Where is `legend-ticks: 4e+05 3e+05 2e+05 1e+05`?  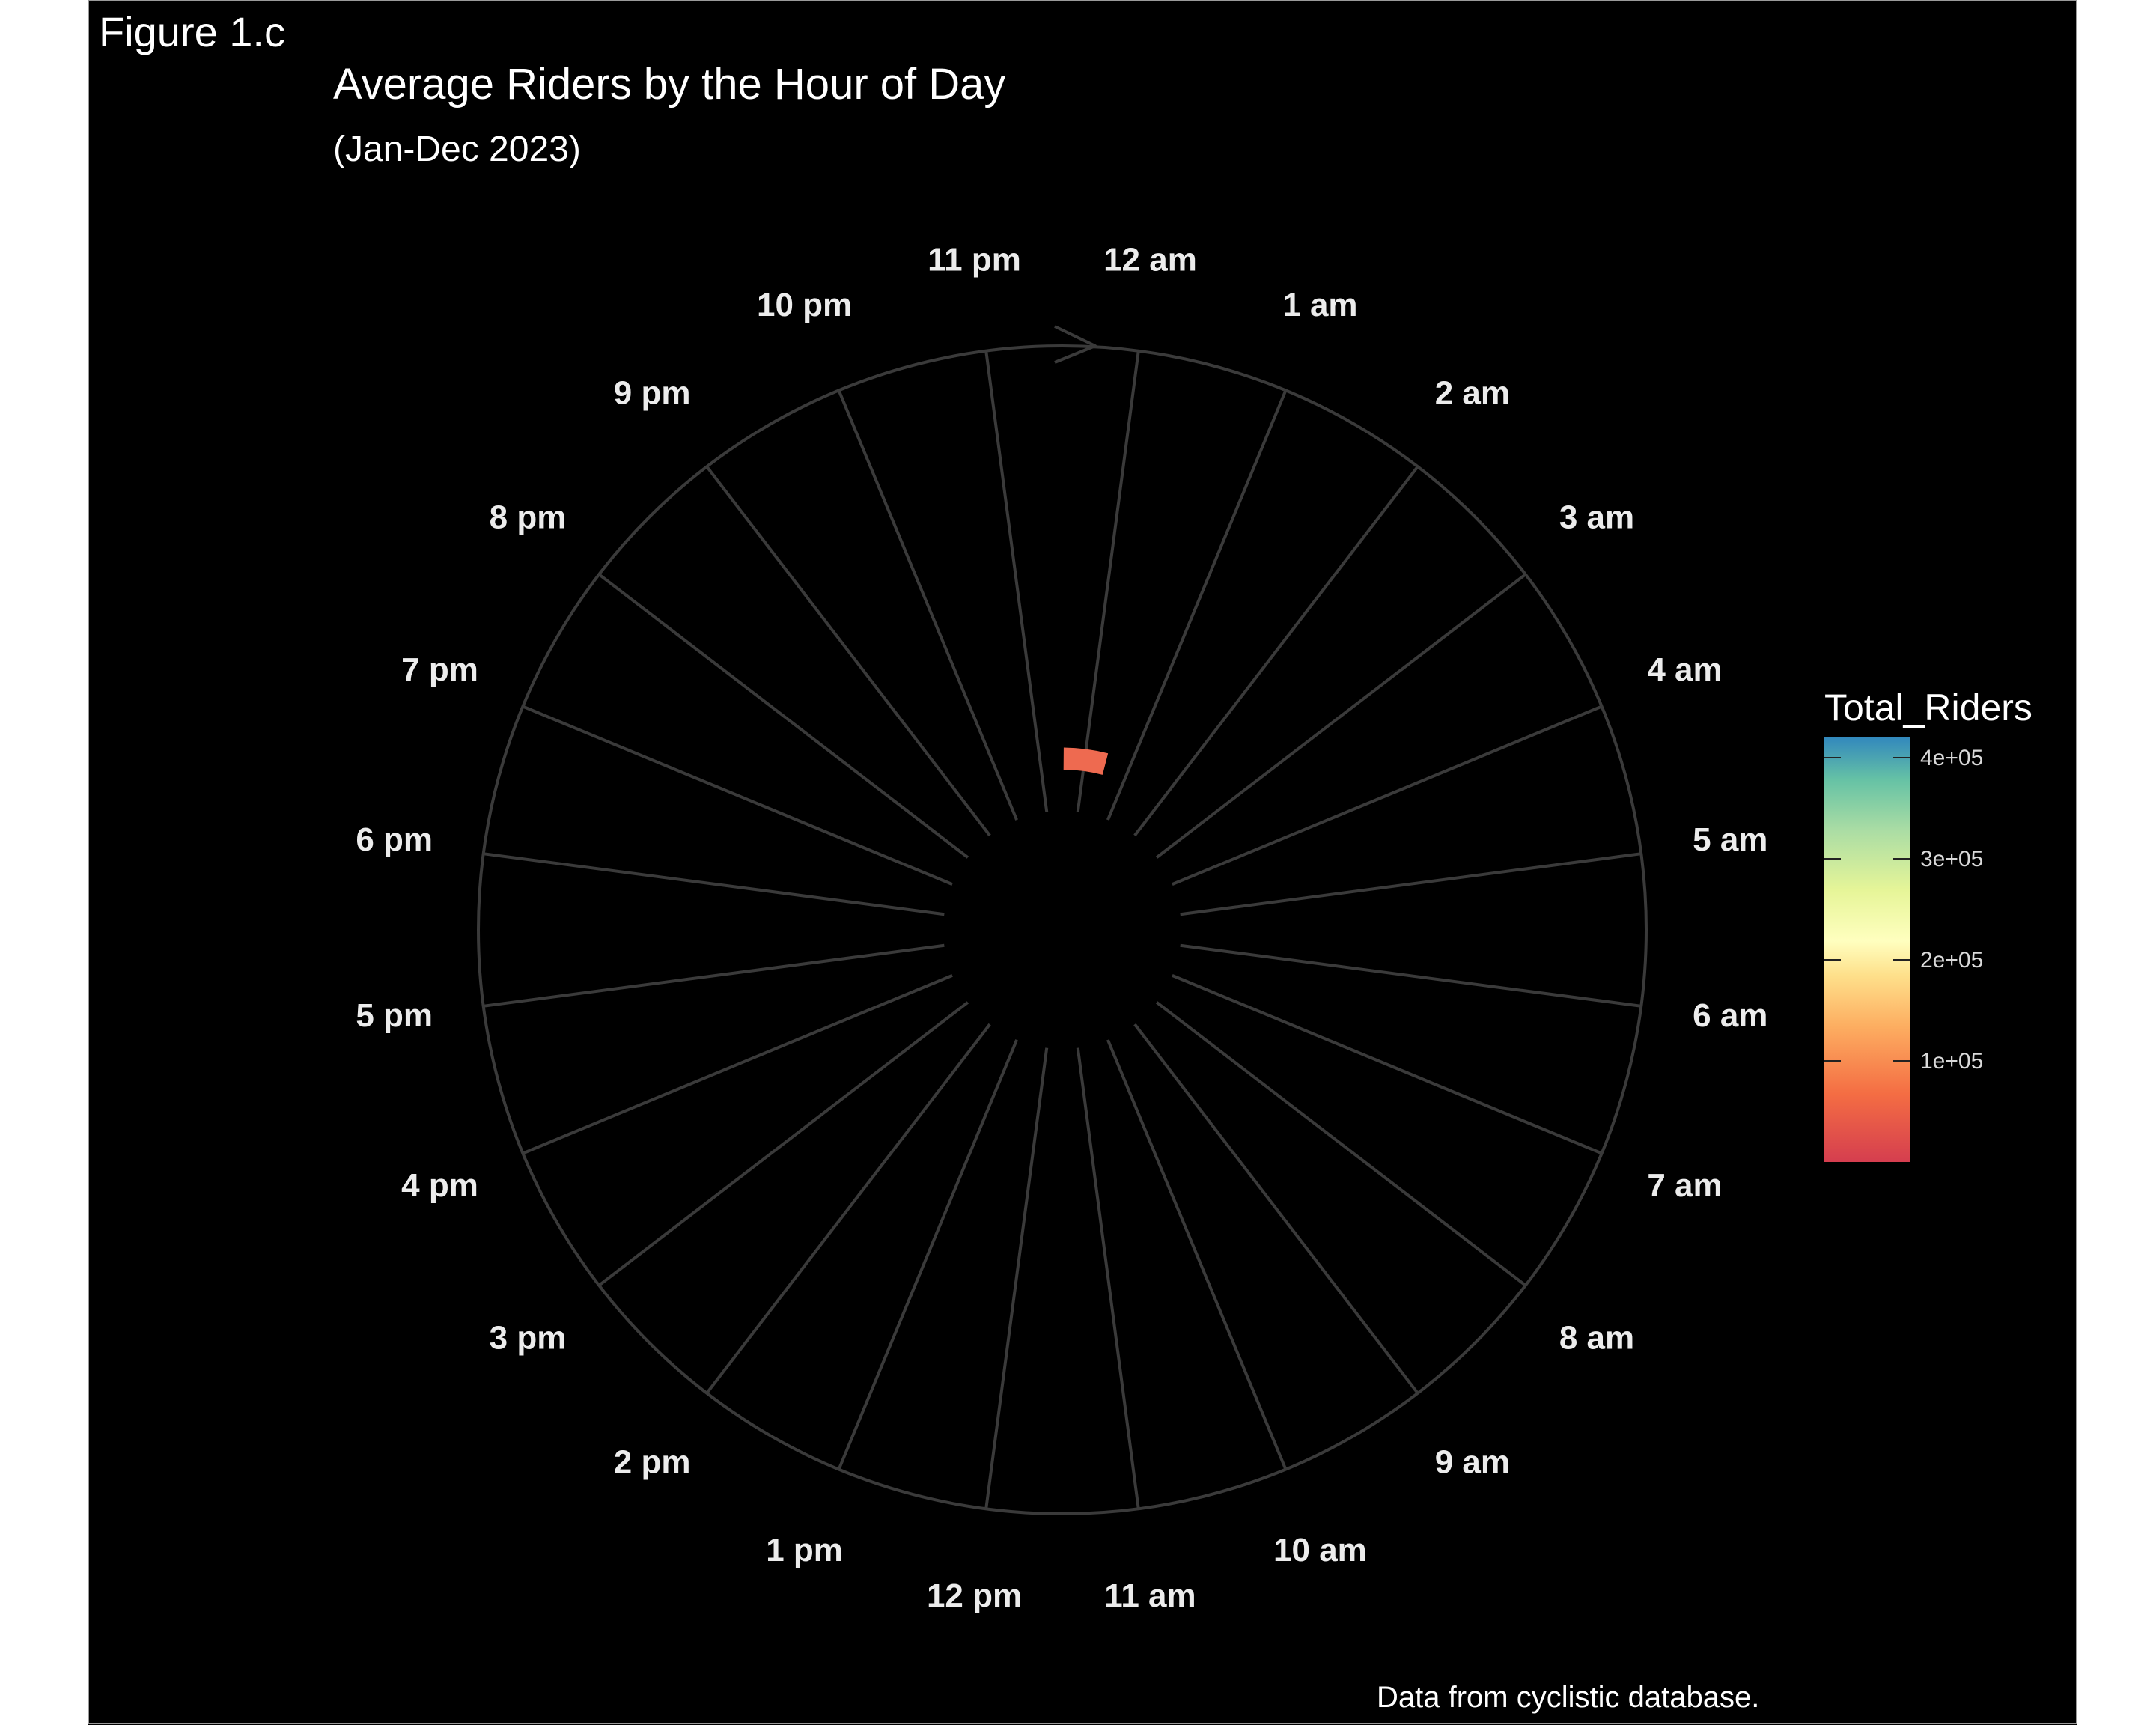 legend-ticks: 4e+05 3e+05 2e+05 1e+05 is located at coordinates (1903, 910).